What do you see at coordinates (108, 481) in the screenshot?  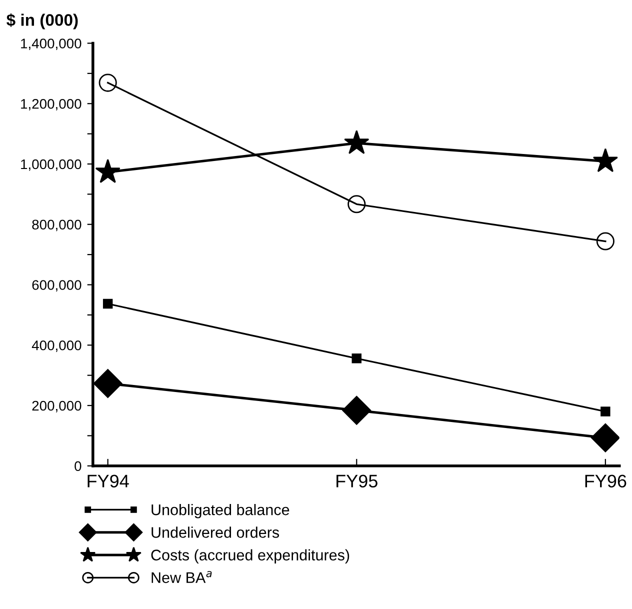 I see `x-tick-label: FY94` at bounding box center [108, 481].